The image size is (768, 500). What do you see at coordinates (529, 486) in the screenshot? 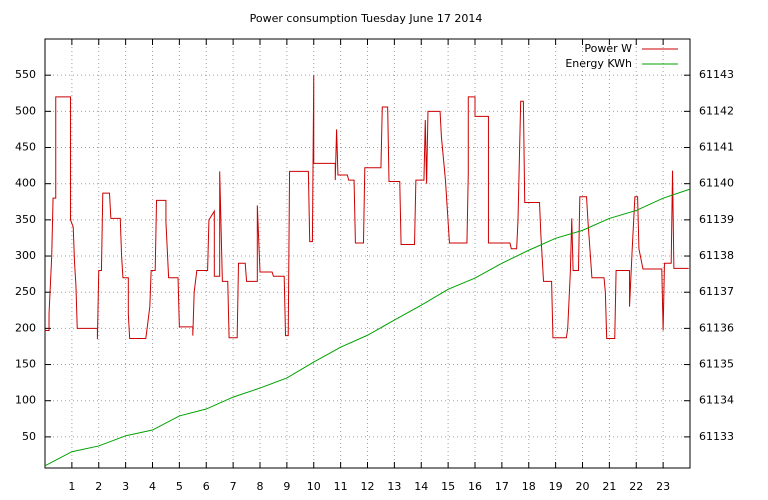
I see `x-tick-label: 18` at bounding box center [529, 486].